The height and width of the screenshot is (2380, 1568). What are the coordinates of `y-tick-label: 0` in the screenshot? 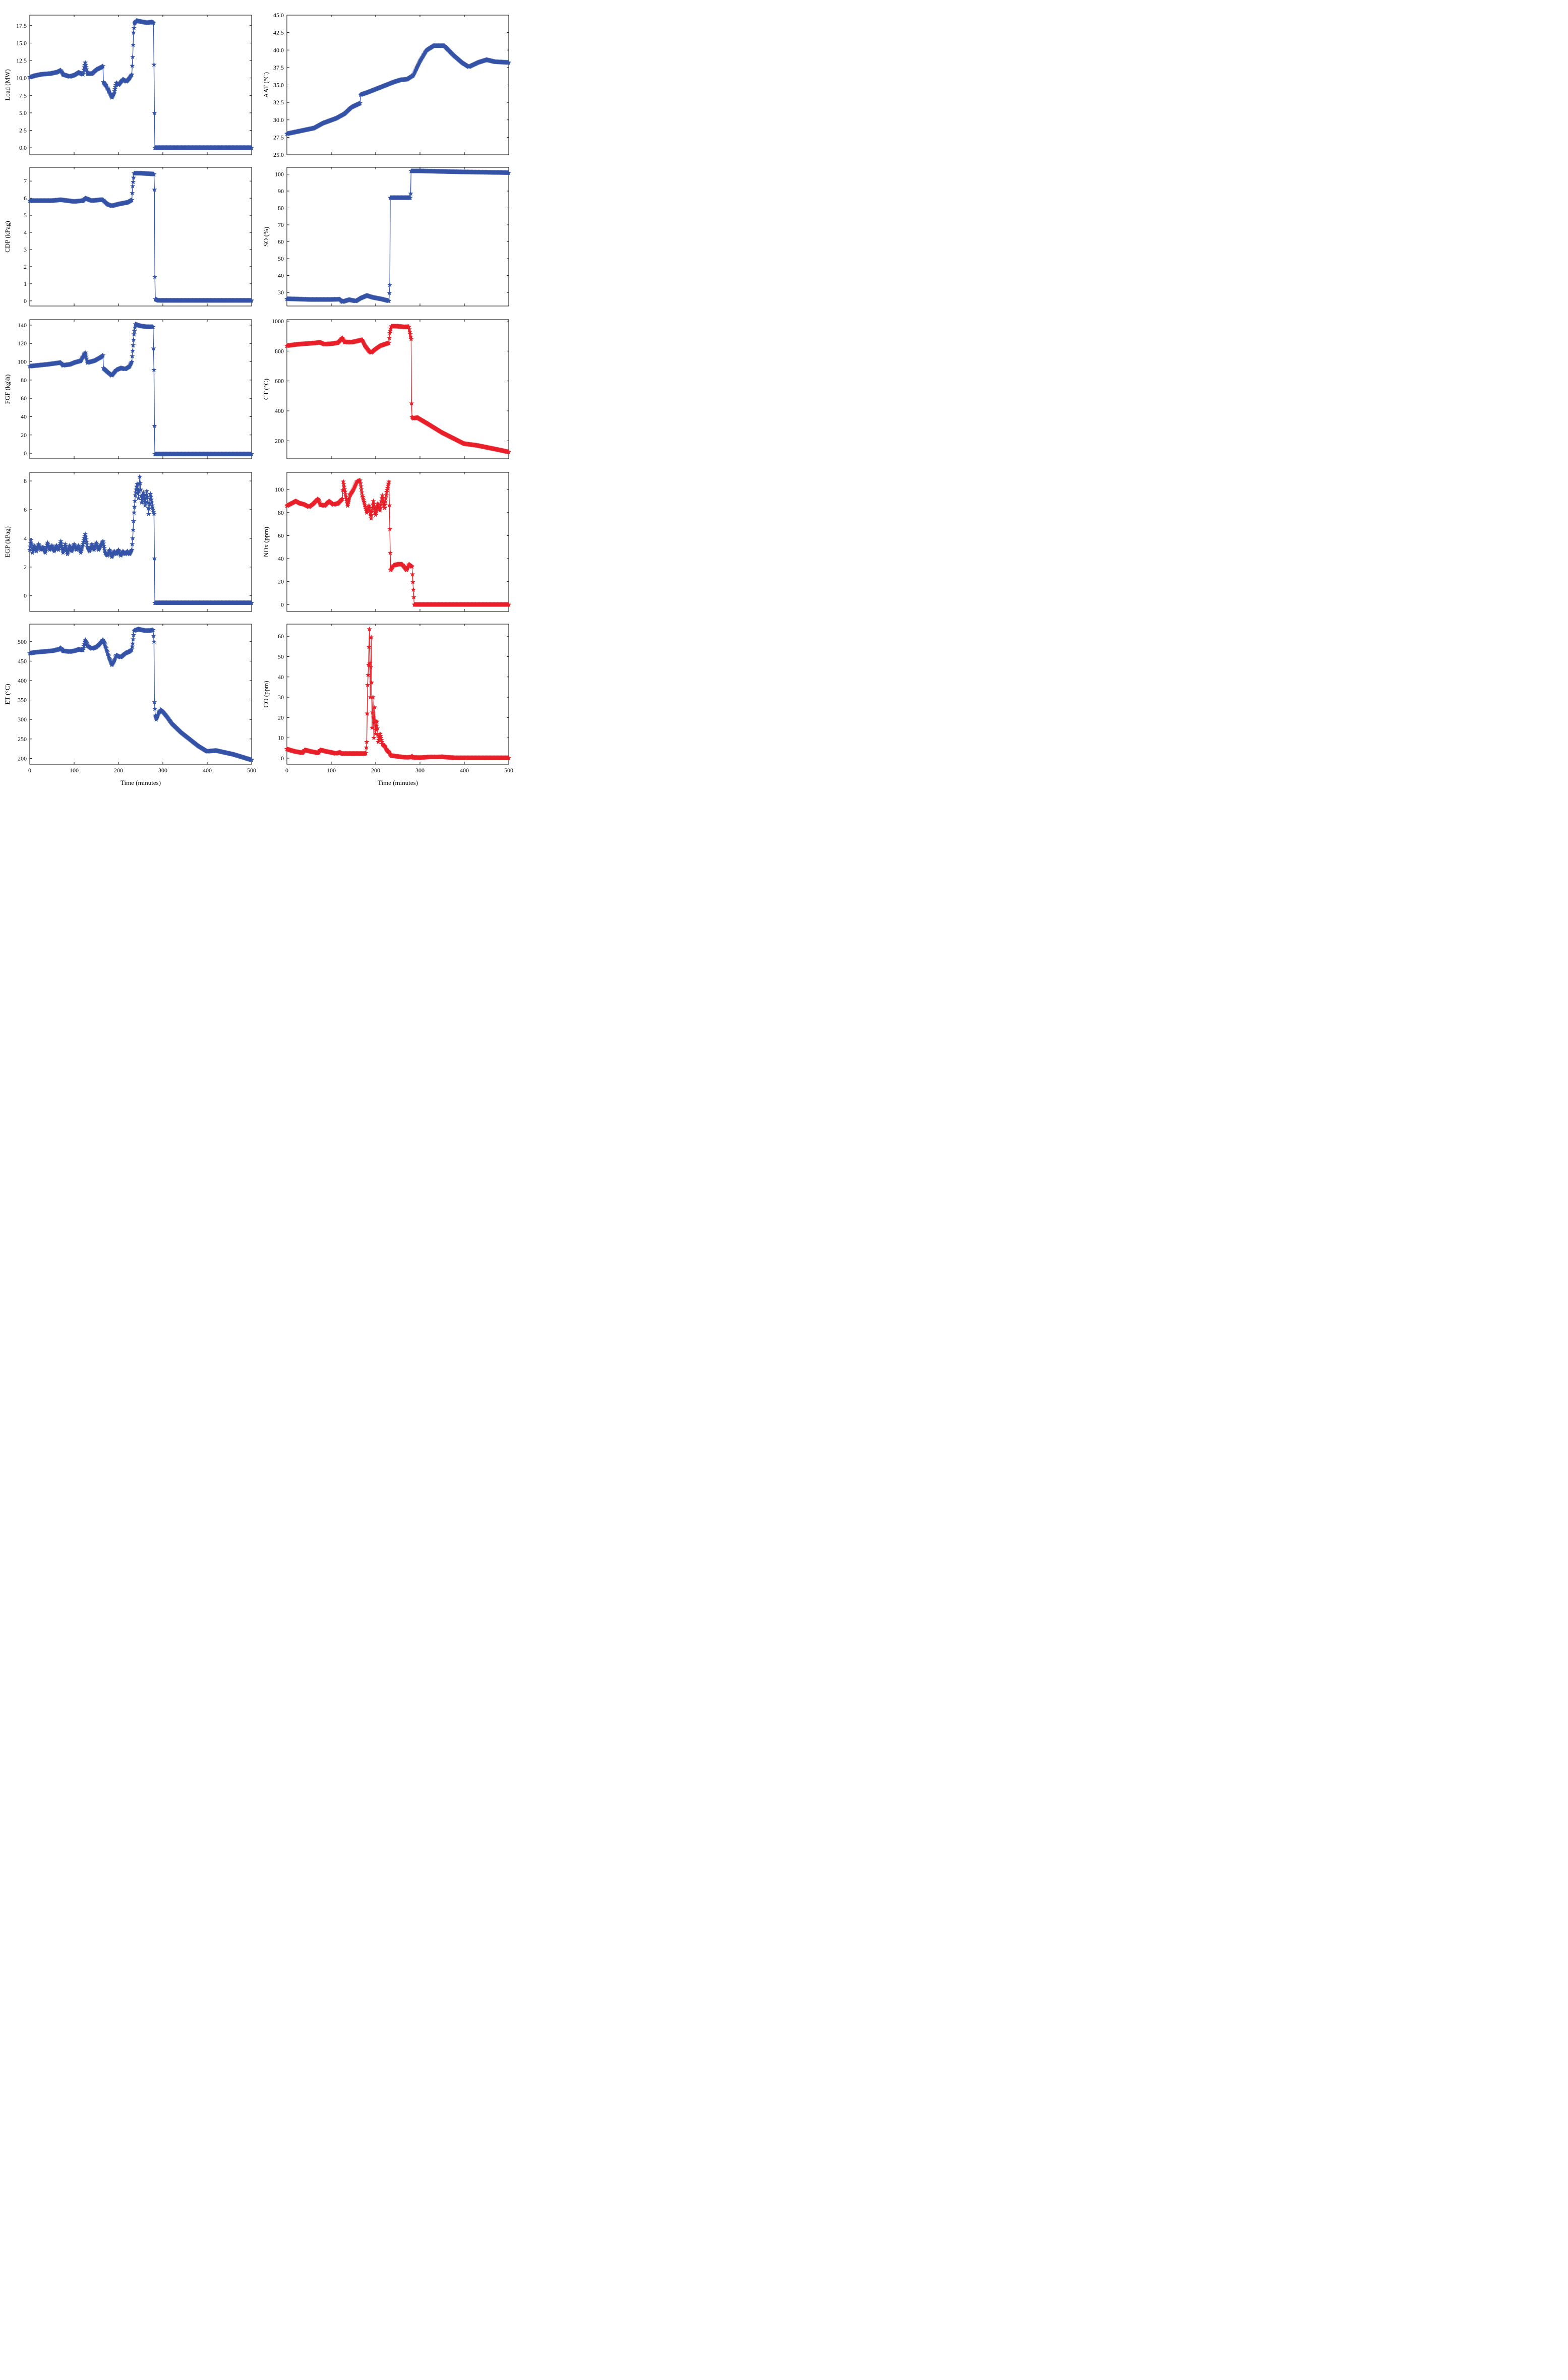 It's located at (25, 453).